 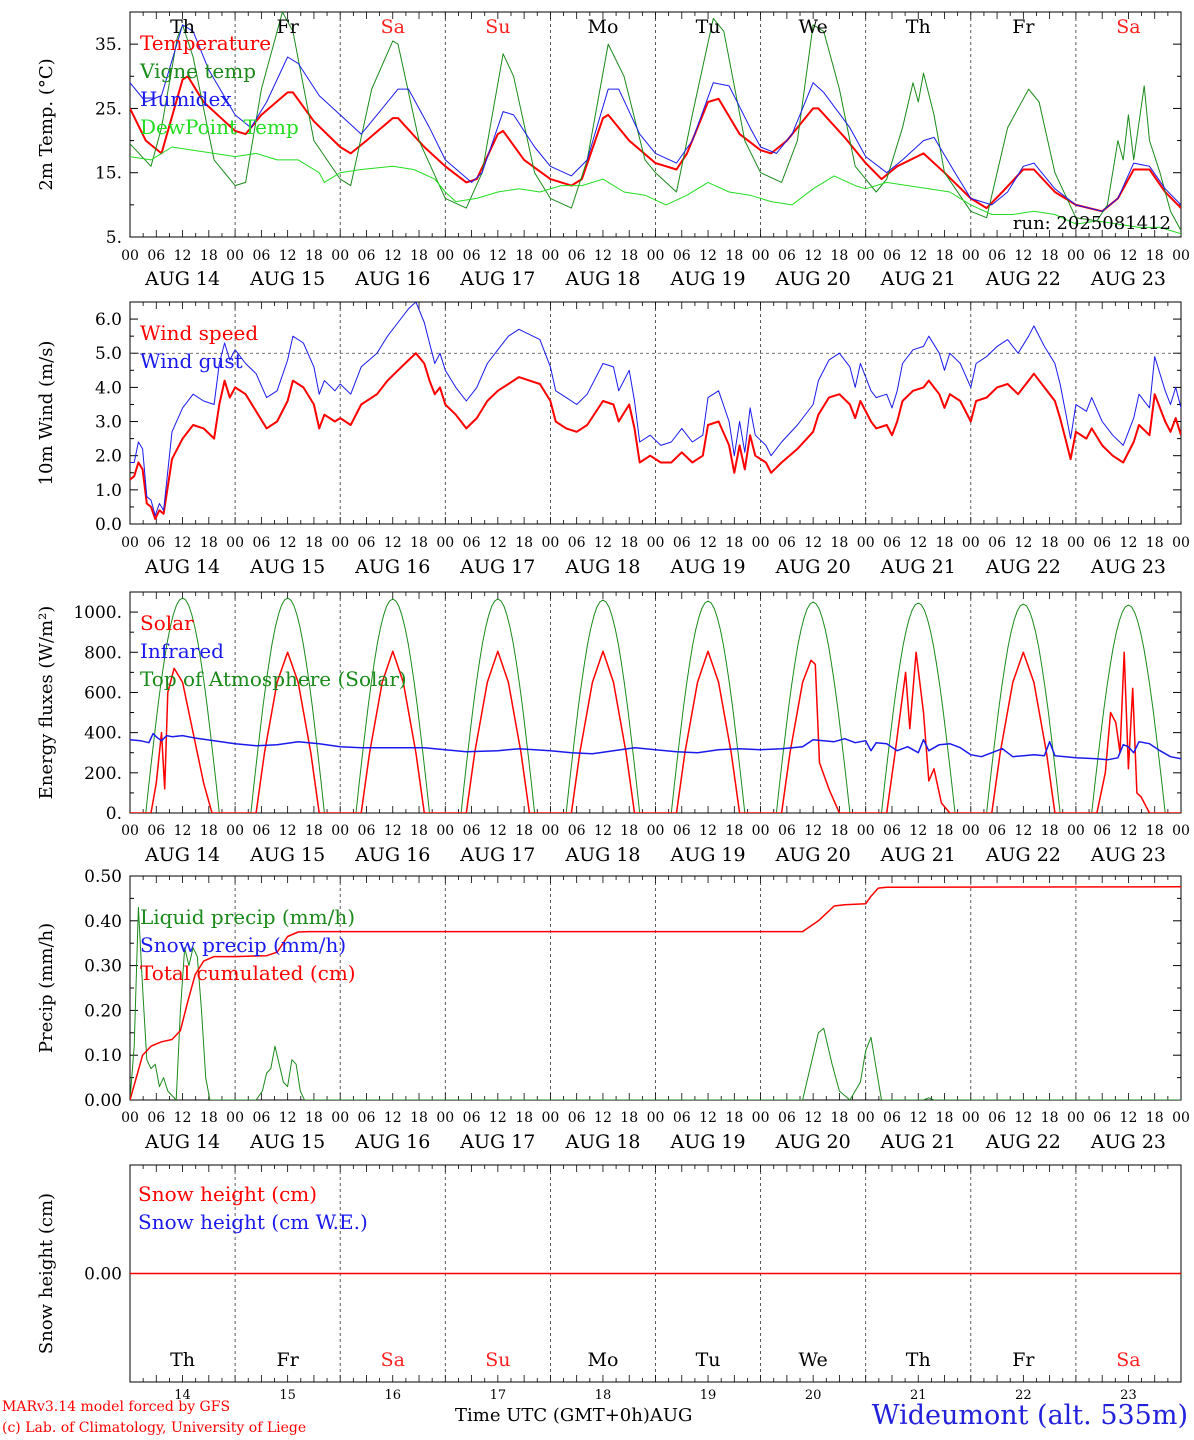 What do you see at coordinates (393, 27) in the screenshot?
I see `day-name: Sa` at bounding box center [393, 27].